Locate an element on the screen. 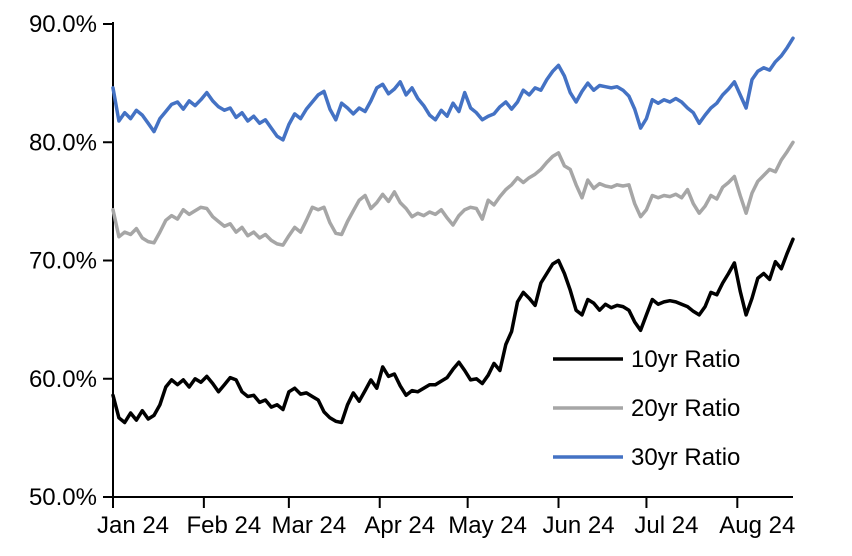  x-tick-label: Aug 24 is located at coordinates (757, 525).